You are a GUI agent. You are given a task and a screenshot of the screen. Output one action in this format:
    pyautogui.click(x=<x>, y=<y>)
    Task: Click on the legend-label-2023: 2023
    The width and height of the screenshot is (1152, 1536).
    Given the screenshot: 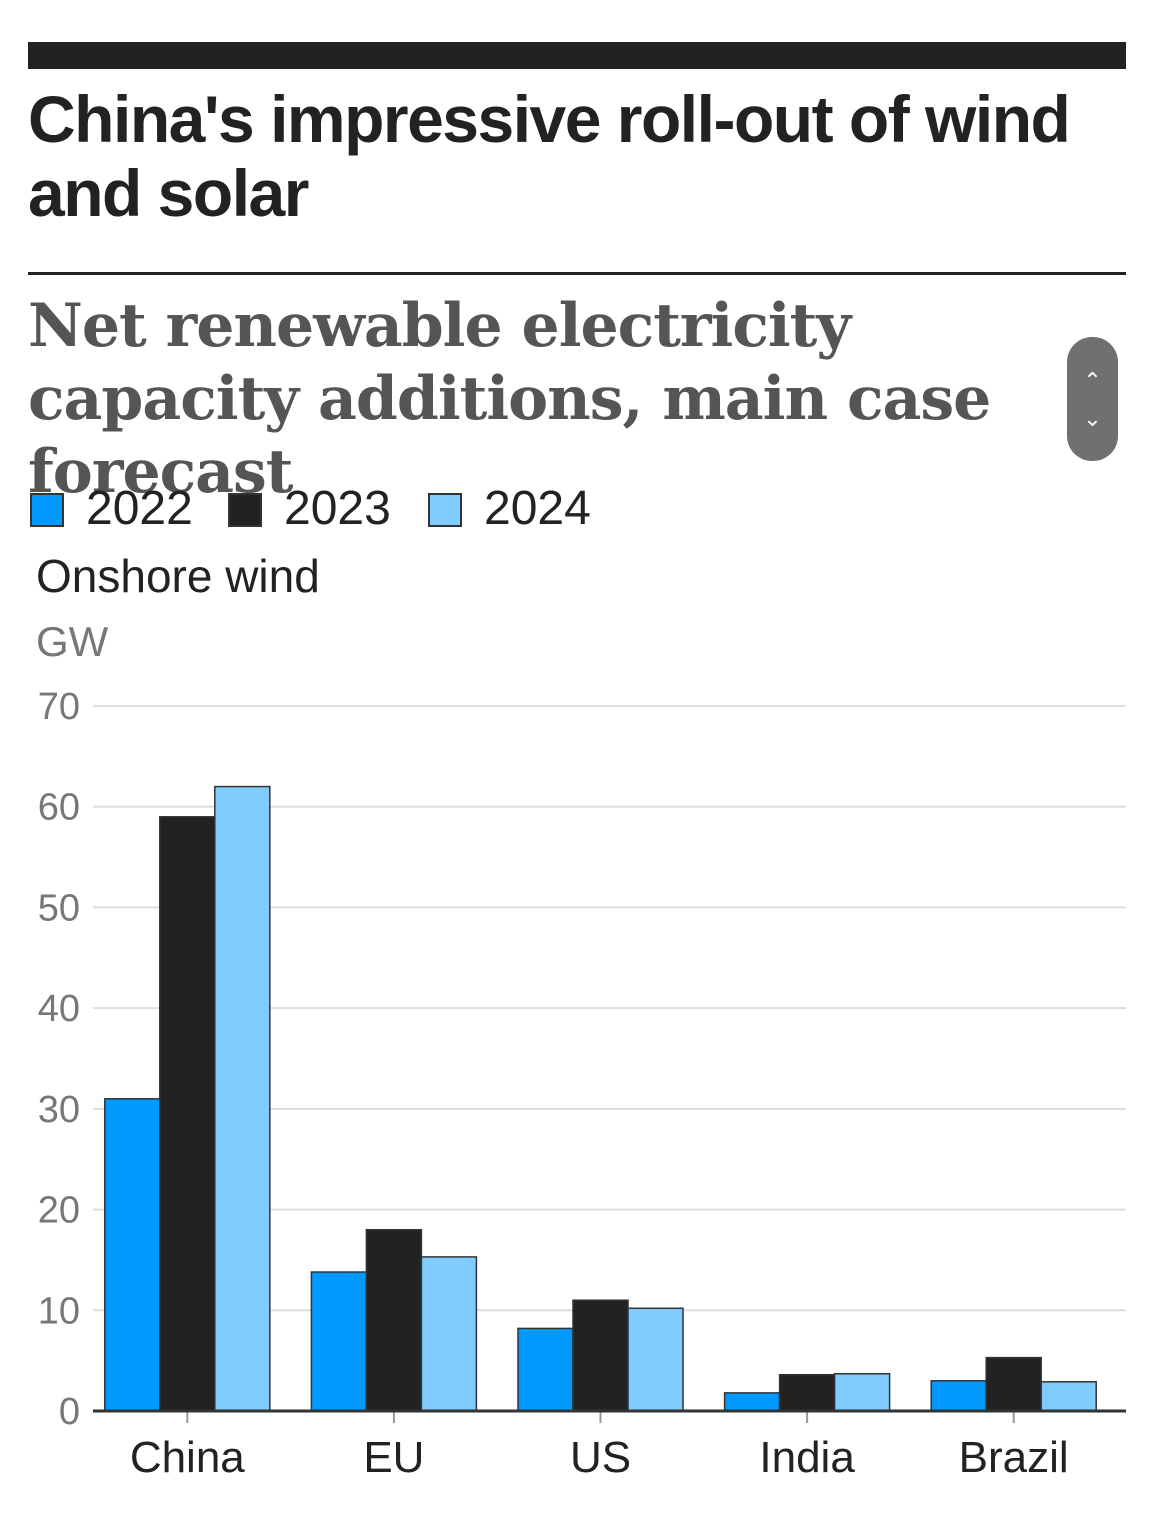 What is the action you would take?
    pyautogui.click(x=337, y=508)
    